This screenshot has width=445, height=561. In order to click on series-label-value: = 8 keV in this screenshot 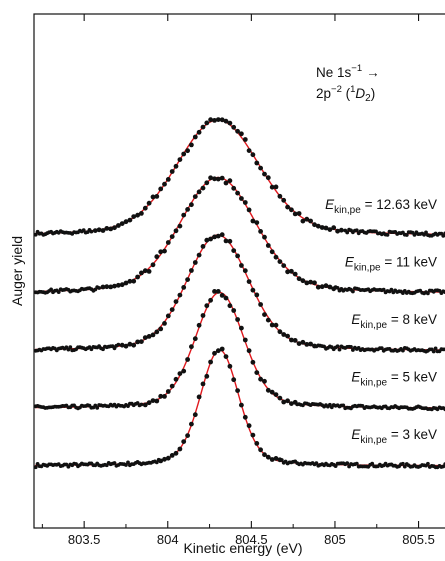, I will do `click(412, 319)`.